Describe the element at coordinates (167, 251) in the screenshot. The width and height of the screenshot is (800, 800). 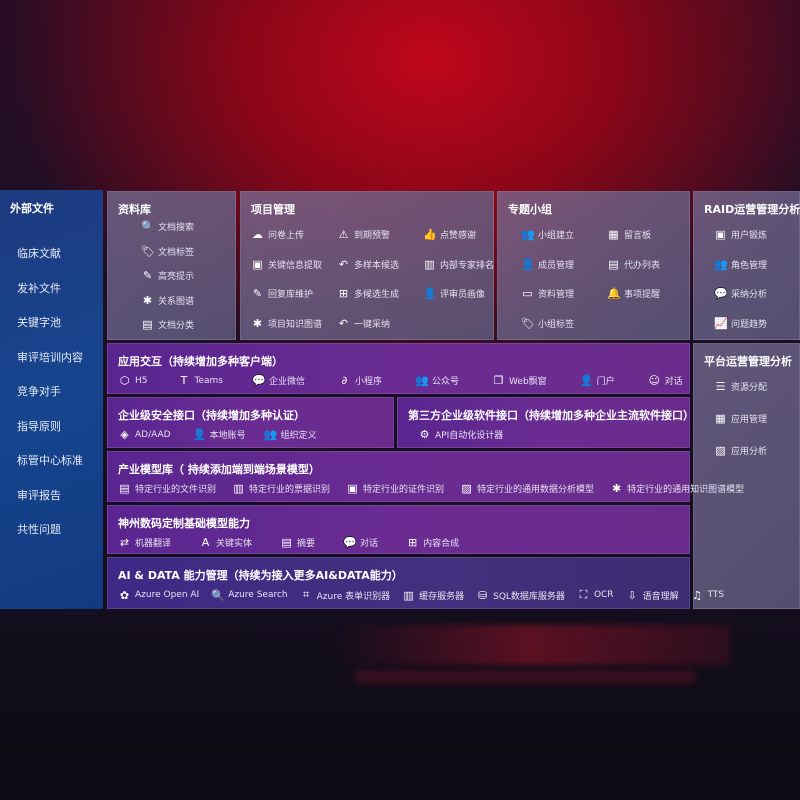
I see `menu-item: 🏷 文档标签` at that location.